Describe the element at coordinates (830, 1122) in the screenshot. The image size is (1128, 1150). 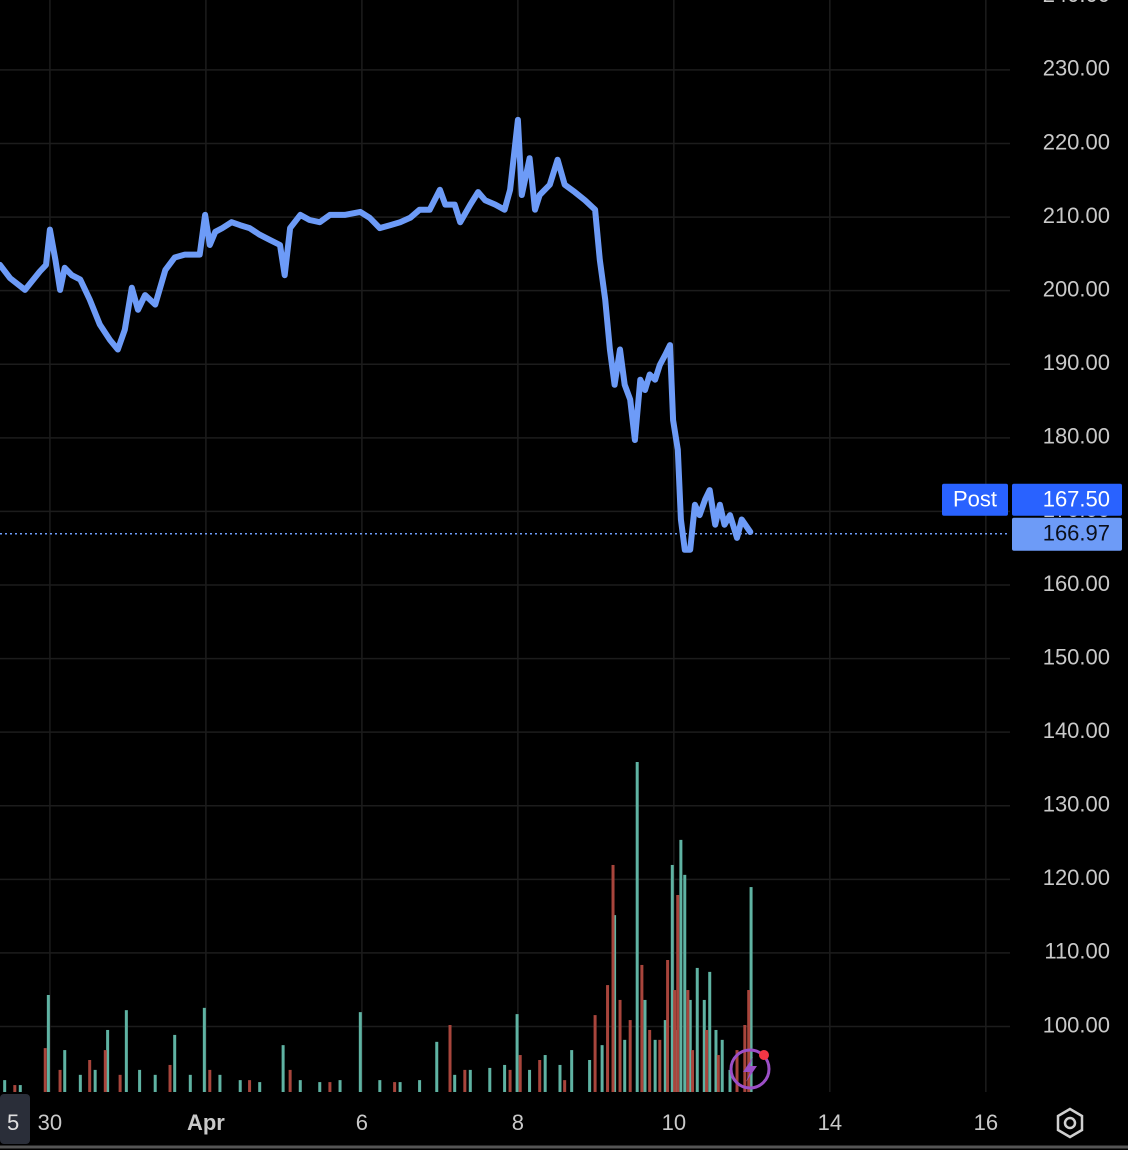
I see `x-tick-label: 14` at that location.